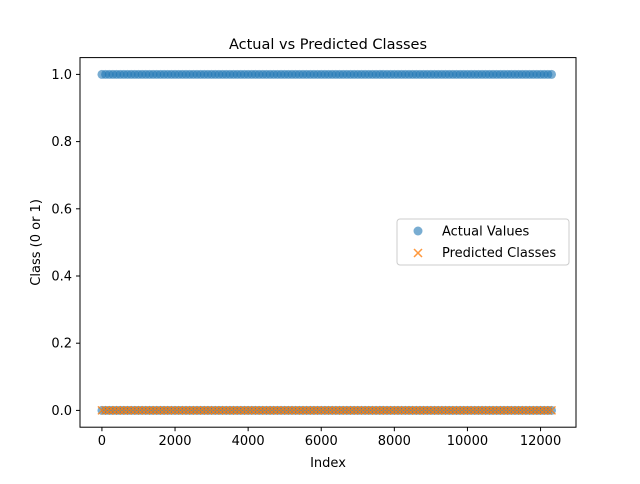  I want to click on legend-label-actual: Actual Values, so click(486, 232).